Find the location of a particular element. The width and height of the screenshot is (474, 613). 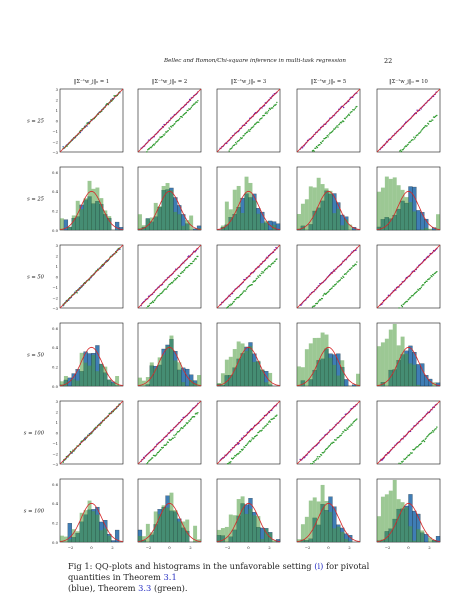

caption-ref-setting: (i) is located at coordinates (319, 566).